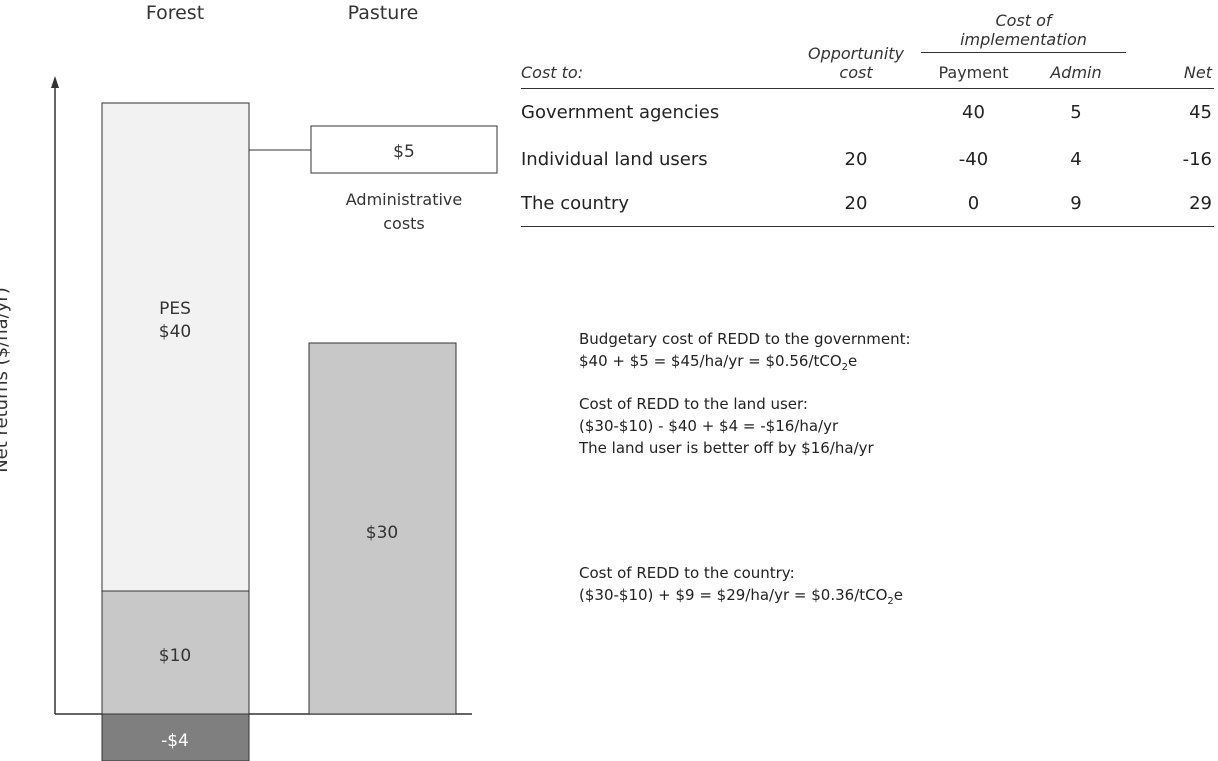 The height and width of the screenshot is (761, 1218). Describe the element at coordinates (973, 69) in the screenshot. I see `payment-header: Payment` at that location.